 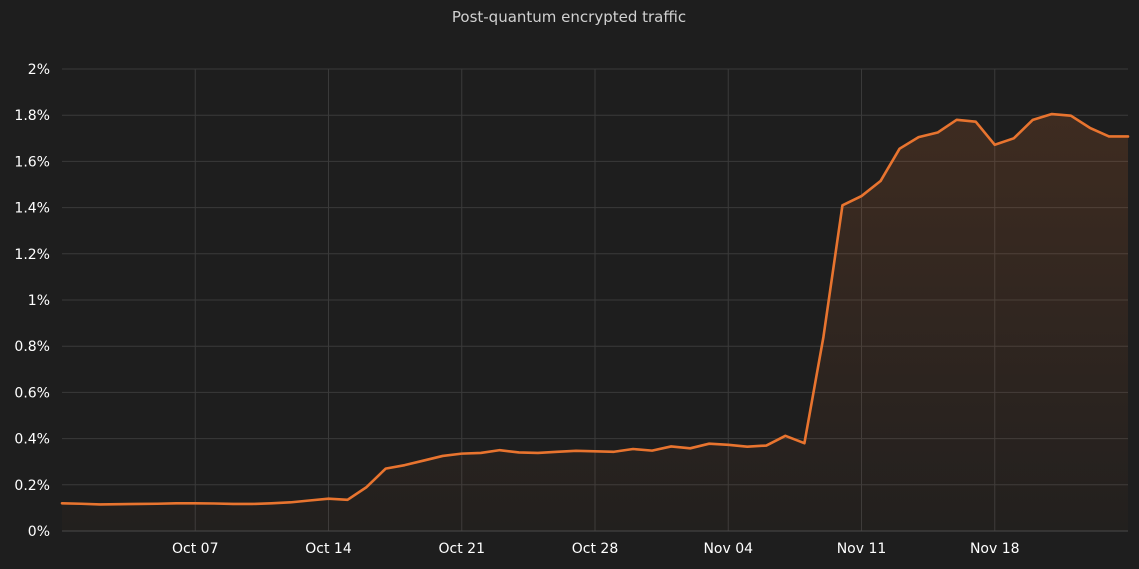 I want to click on y-tick-label: 0.4%, so click(x=32, y=440).